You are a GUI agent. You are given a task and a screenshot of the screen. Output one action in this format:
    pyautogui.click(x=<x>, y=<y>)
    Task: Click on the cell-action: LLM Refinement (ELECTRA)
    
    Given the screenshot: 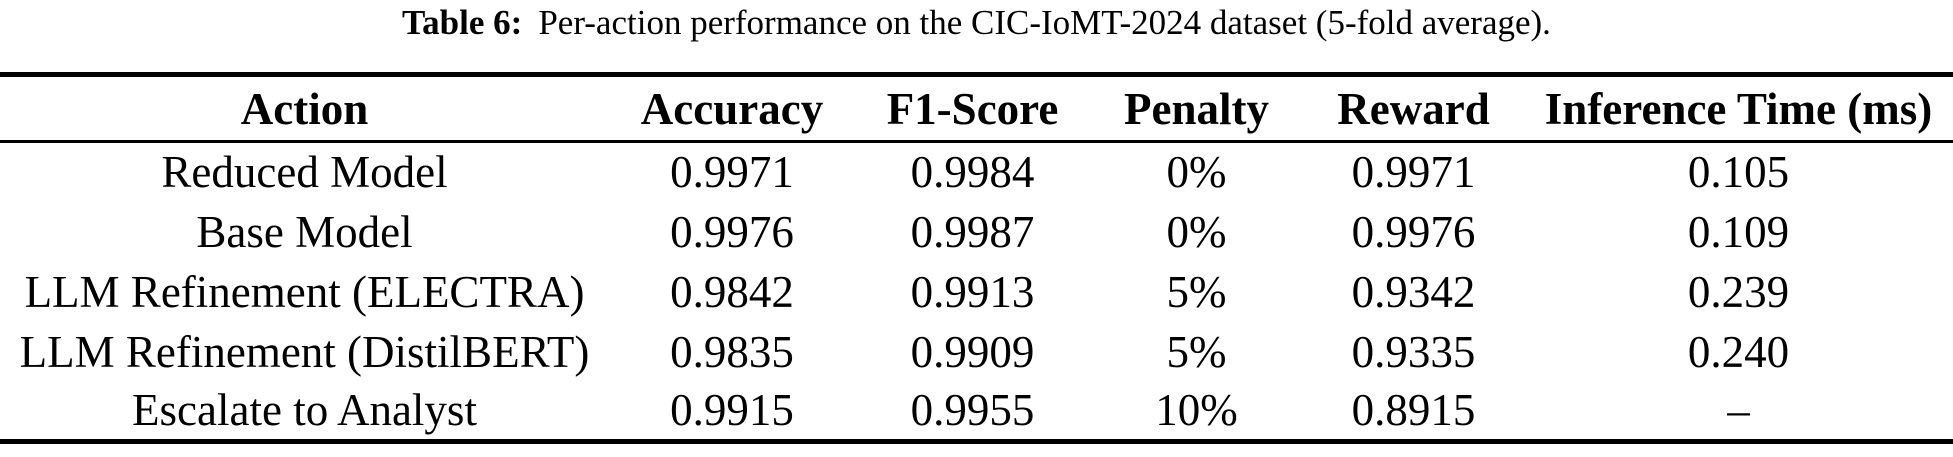 What is the action you would take?
    pyautogui.click(x=304, y=291)
    